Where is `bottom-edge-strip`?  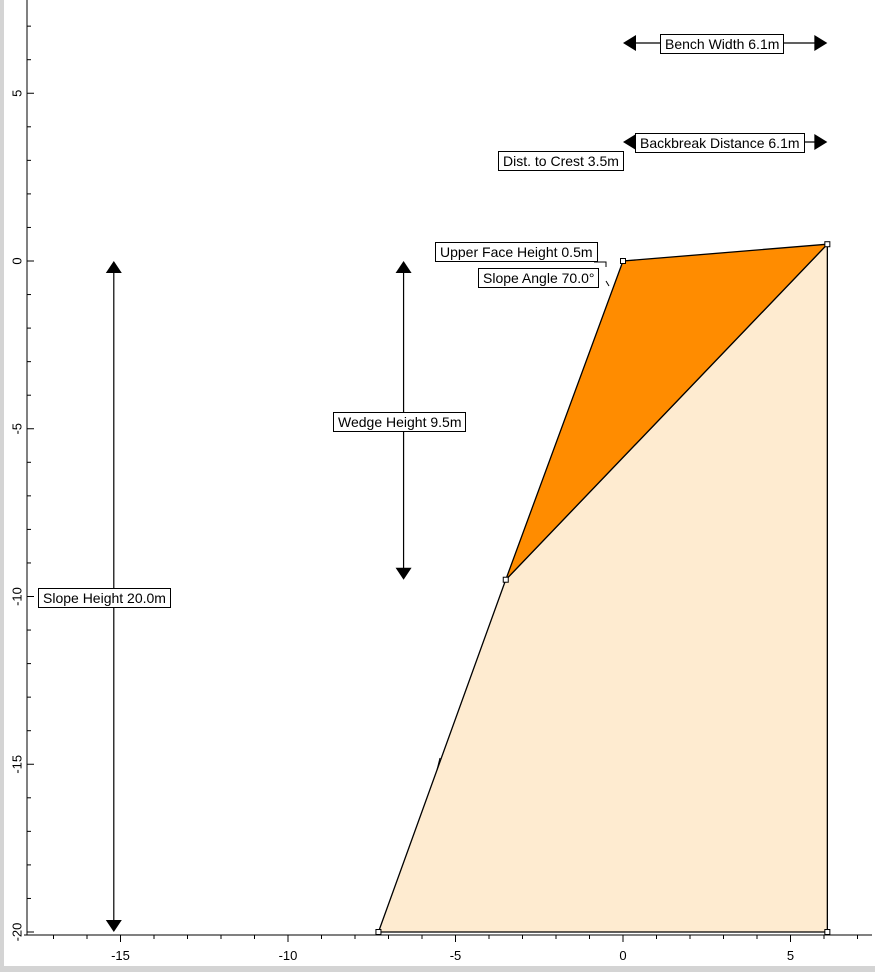
bottom-edge-strip is located at coordinates (437, 969).